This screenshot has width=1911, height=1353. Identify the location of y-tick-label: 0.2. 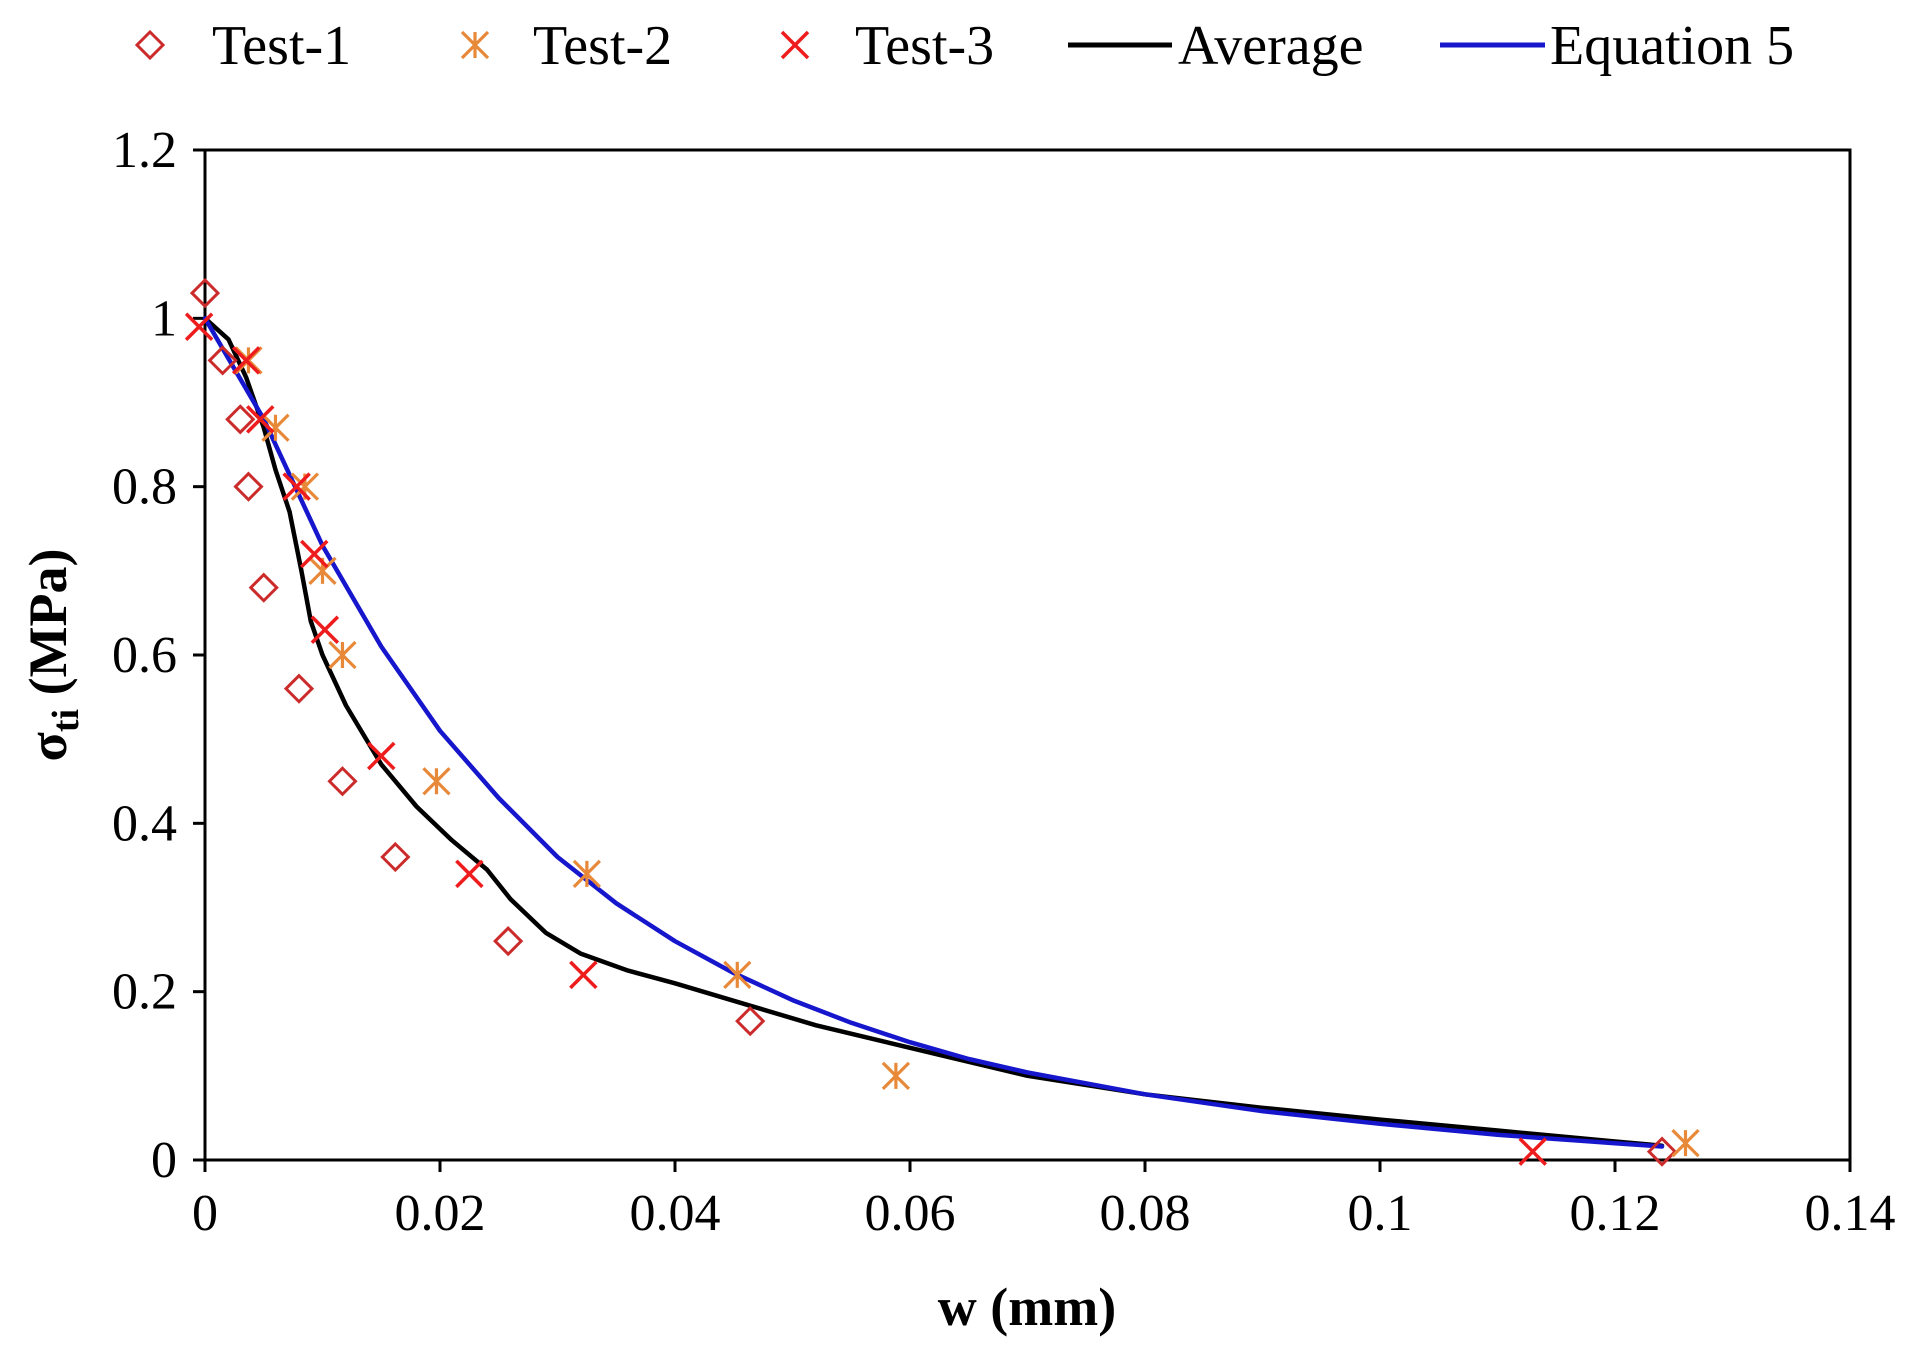
(144, 992).